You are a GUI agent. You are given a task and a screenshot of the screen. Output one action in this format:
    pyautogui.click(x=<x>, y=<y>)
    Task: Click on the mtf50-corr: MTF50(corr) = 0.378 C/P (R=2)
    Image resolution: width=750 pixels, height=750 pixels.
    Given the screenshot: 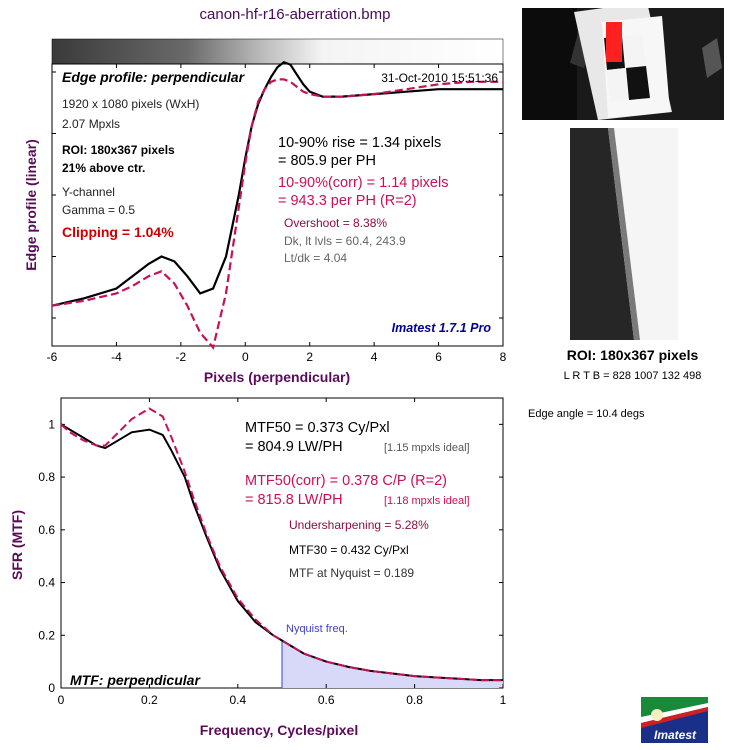 What is the action you would take?
    pyautogui.click(x=346, y=481)
    